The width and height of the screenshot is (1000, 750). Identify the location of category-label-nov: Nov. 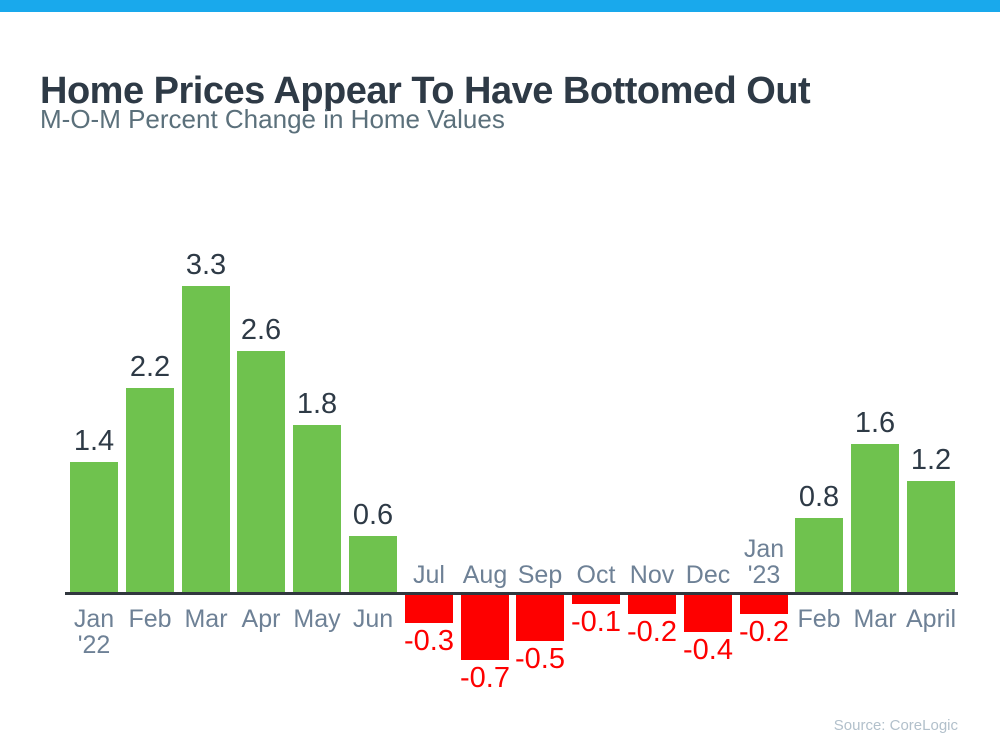
(652, 575).